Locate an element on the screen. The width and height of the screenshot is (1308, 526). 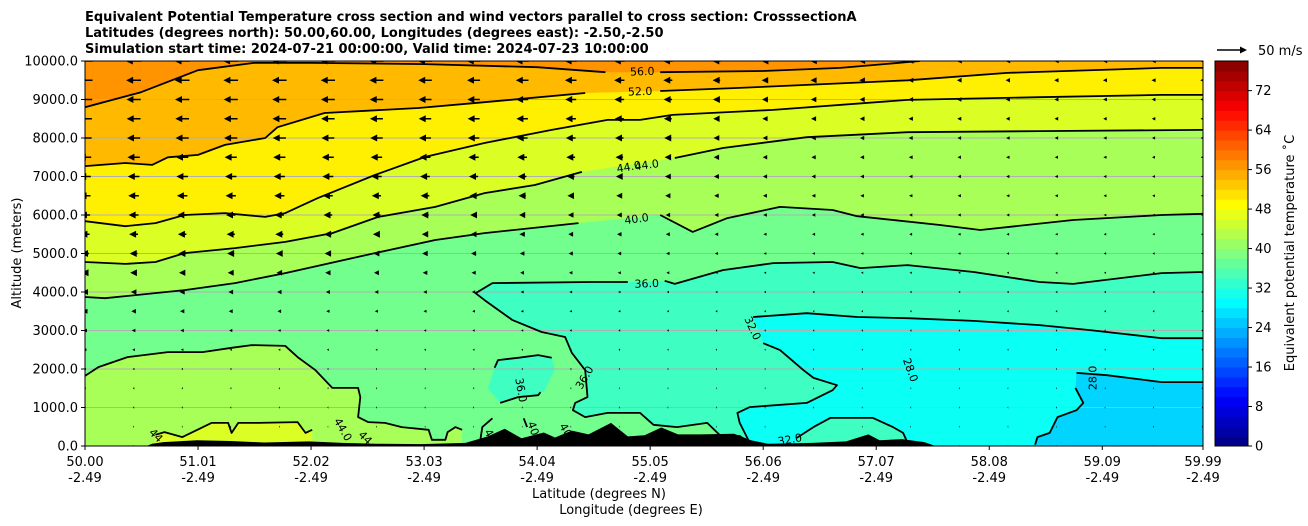
contour-label: 52.0 is located at coordinates (640, 92).